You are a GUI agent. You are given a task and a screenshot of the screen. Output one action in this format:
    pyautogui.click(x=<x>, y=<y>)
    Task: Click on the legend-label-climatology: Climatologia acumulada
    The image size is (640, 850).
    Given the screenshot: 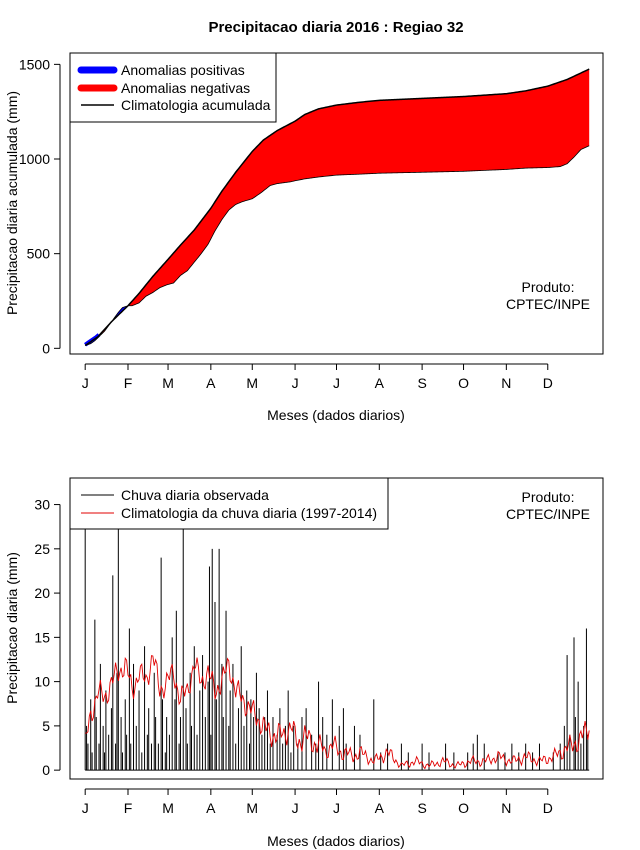 What is the action you would take?
    pyautogui.click(x=196, y=105)
    